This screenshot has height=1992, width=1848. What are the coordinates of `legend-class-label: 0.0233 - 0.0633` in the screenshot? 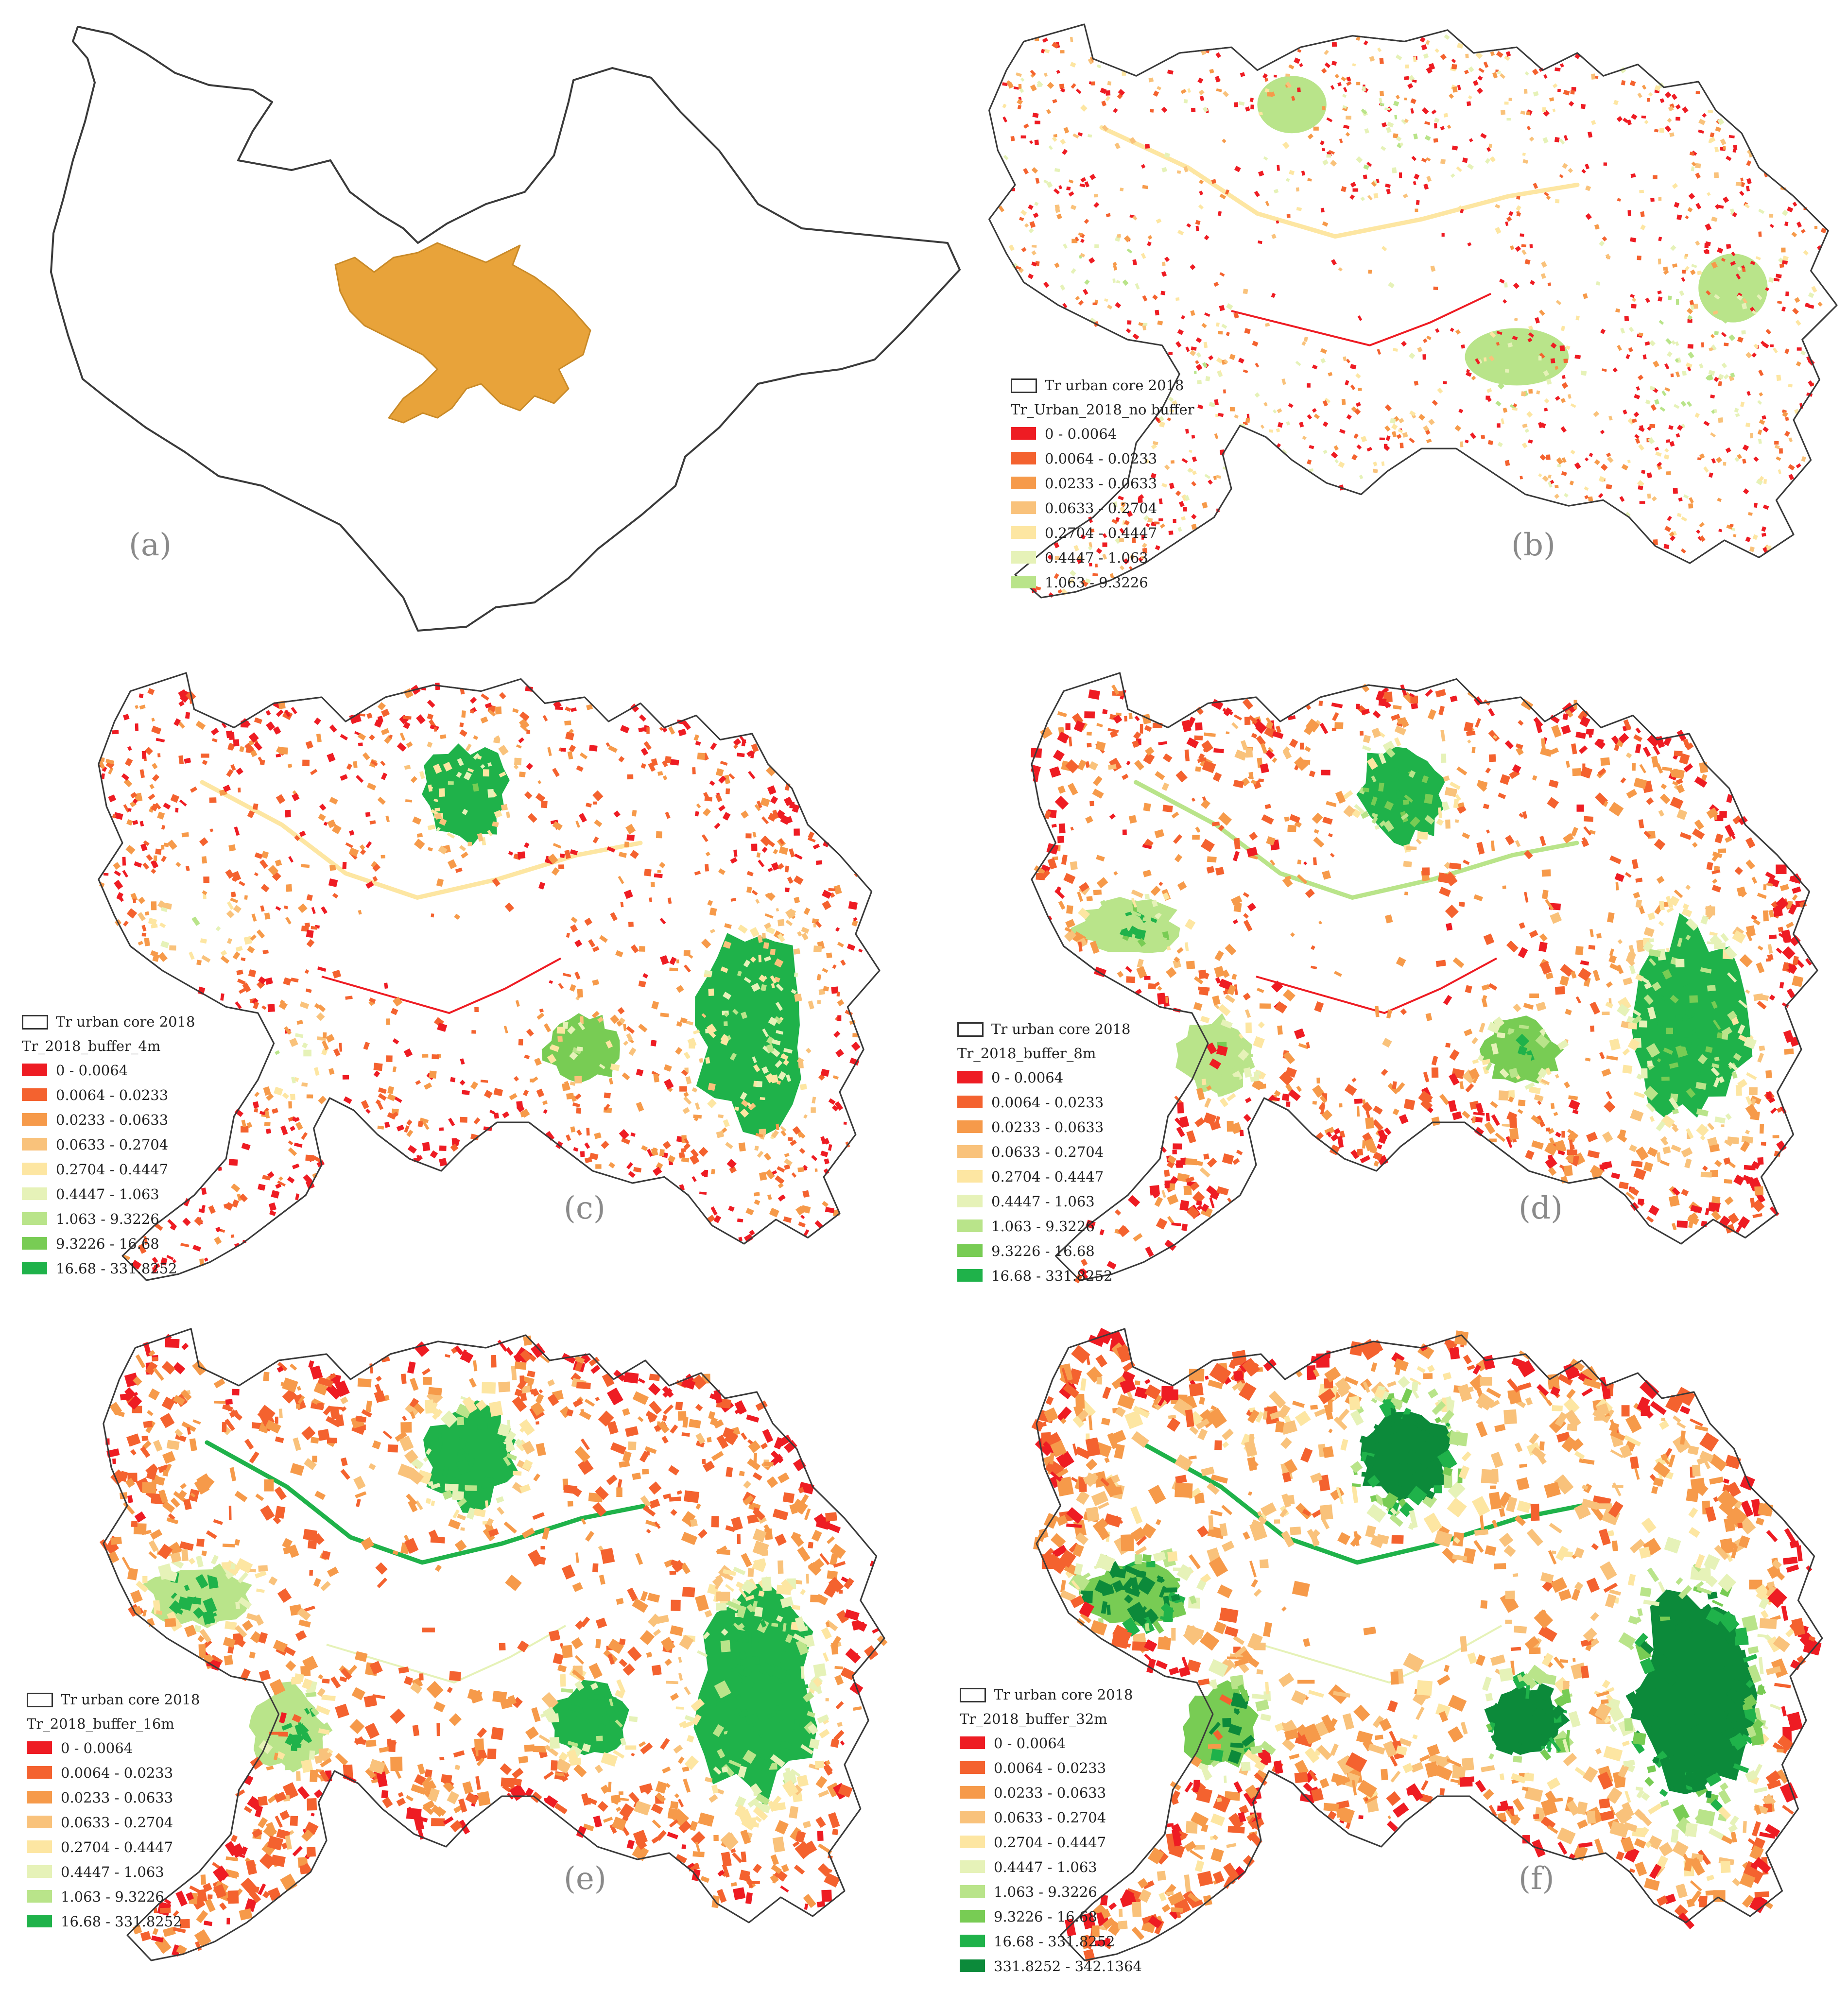 It's located at (1101, 483).